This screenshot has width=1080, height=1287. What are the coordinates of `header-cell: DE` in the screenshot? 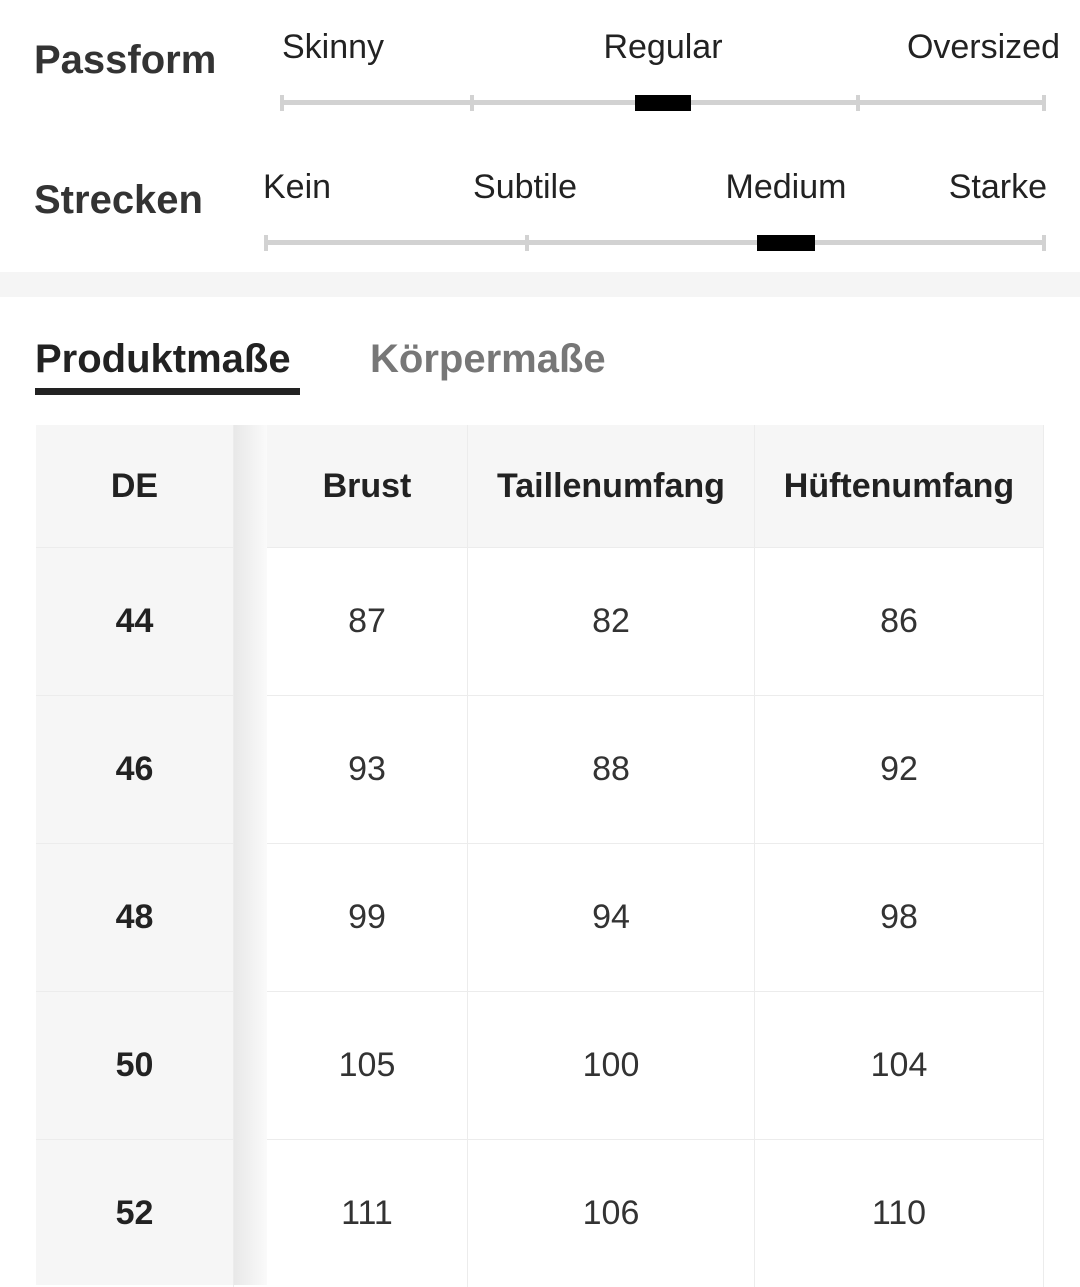 It's located at (135, 486).